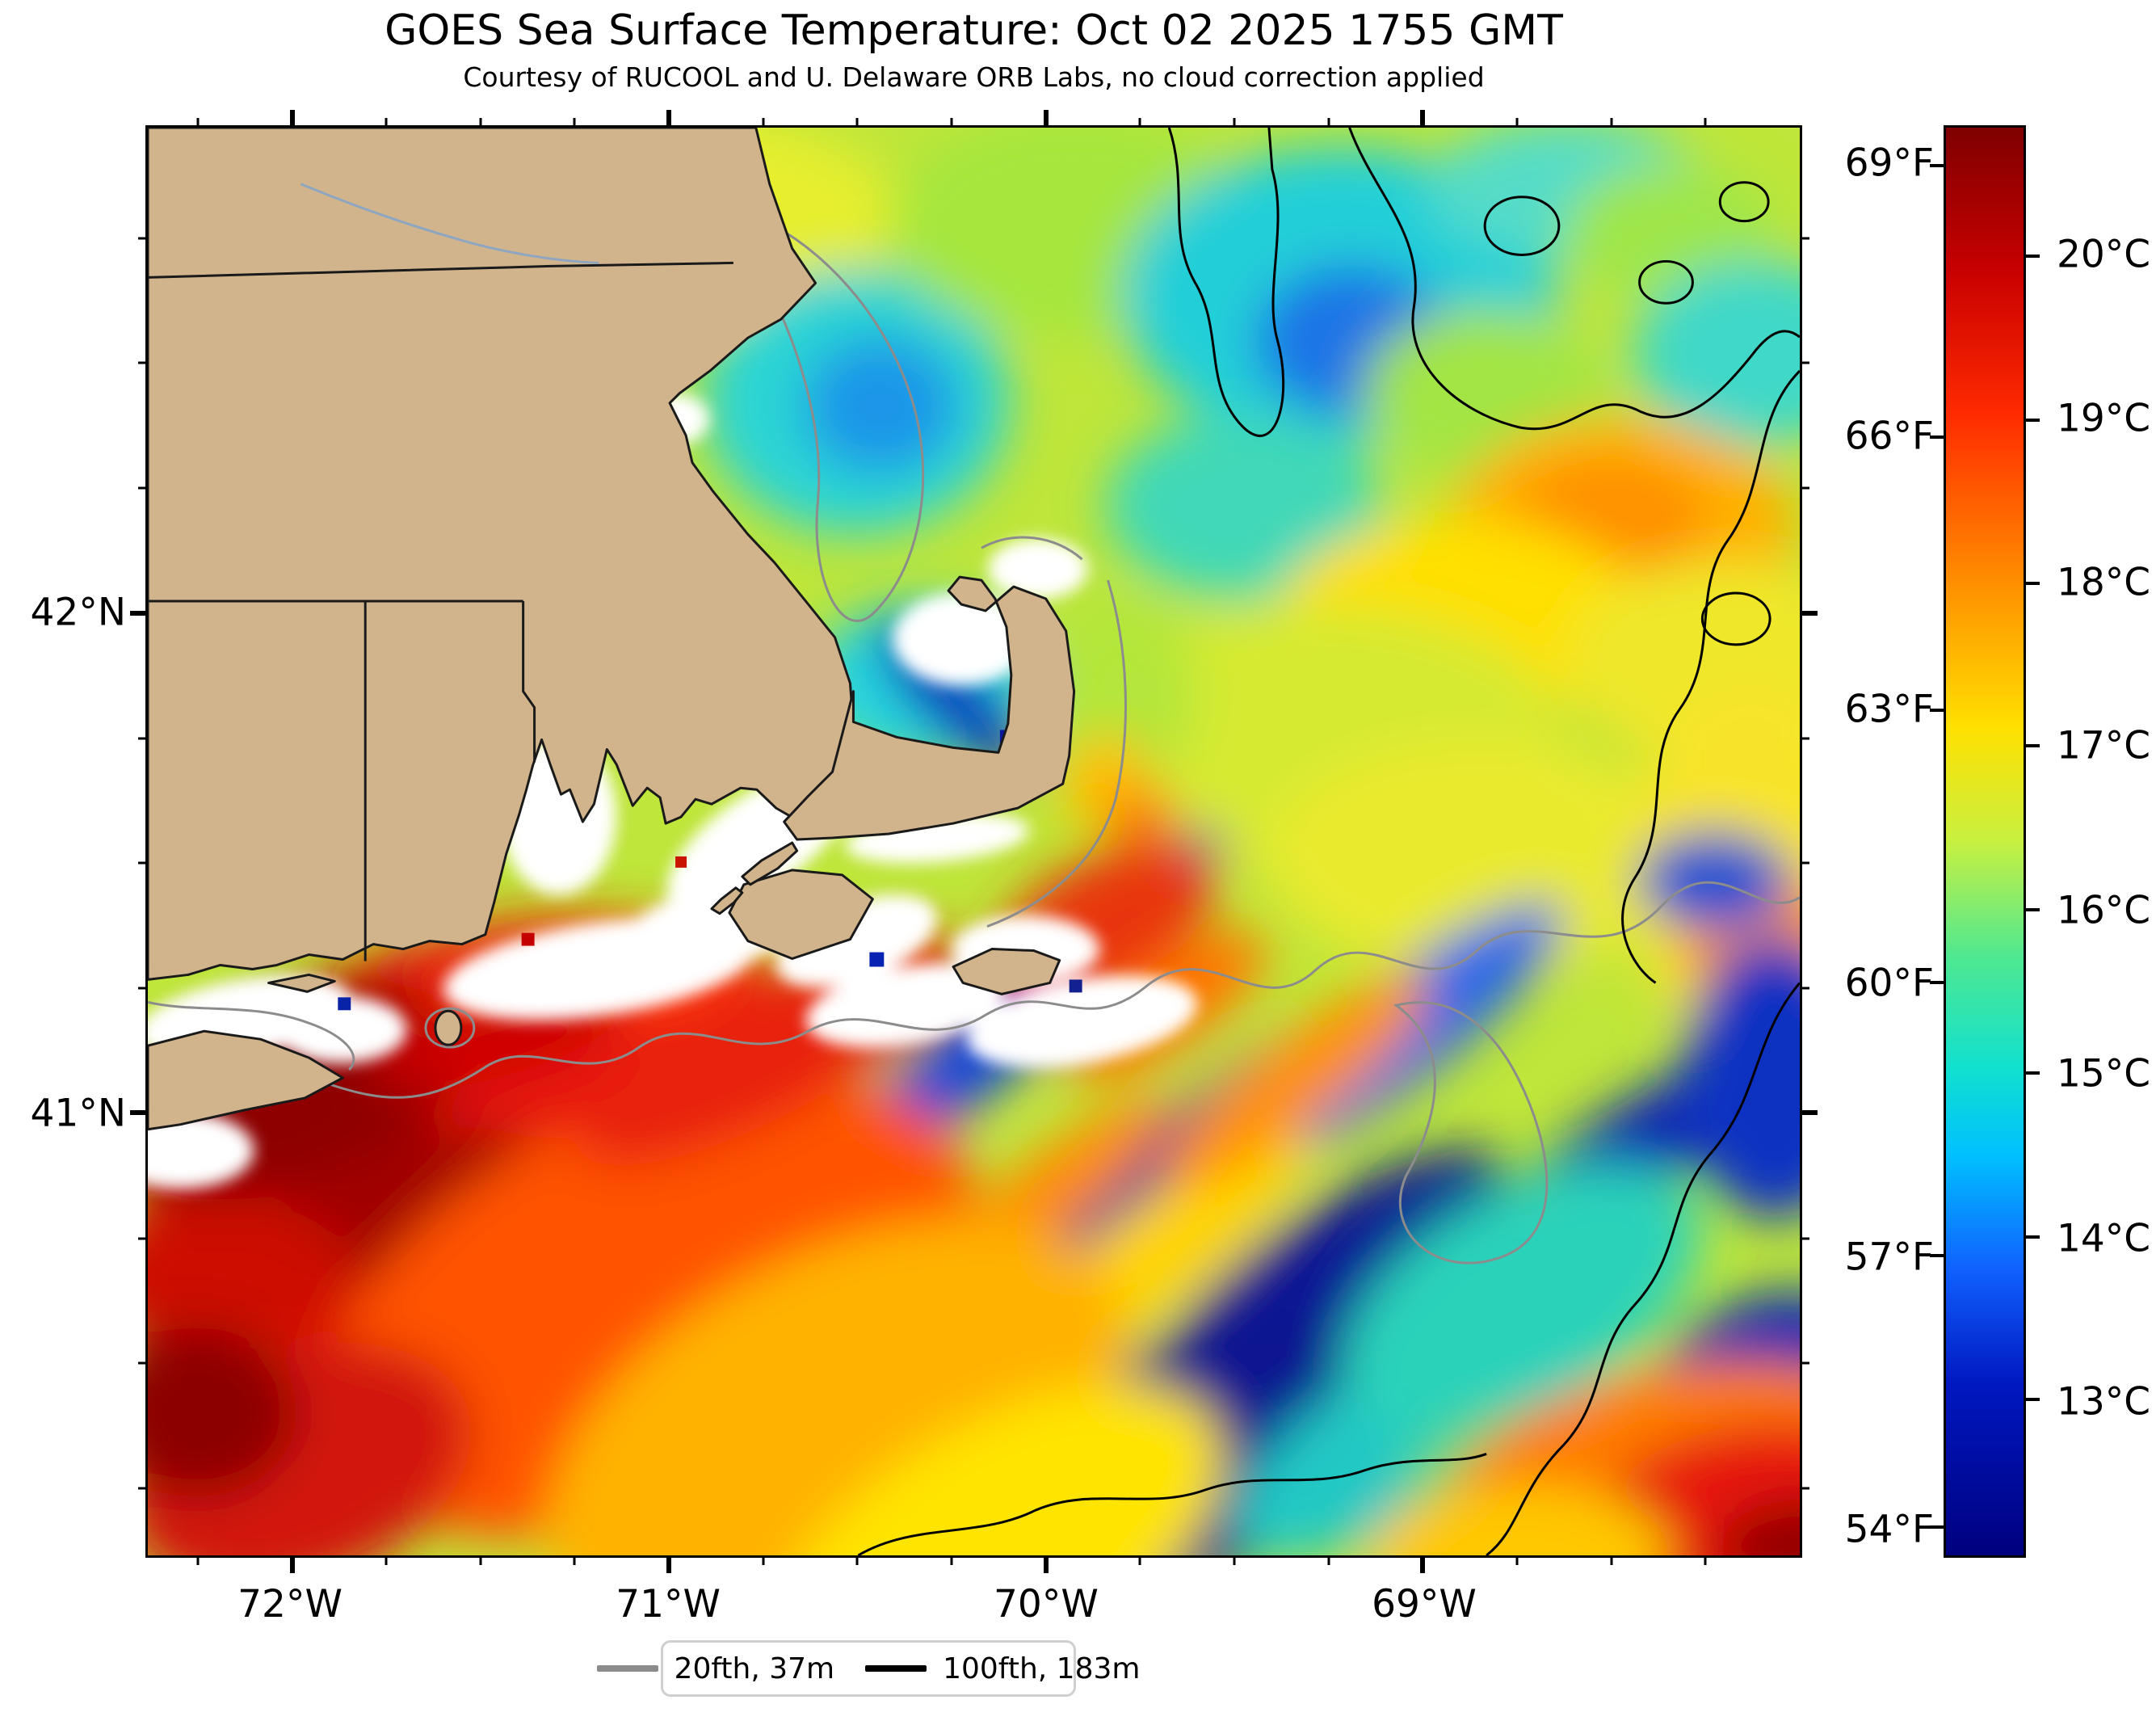 This screenshot has width=2156, height=1721. I want to click on gray-line-swatch, so click(627, 1668).